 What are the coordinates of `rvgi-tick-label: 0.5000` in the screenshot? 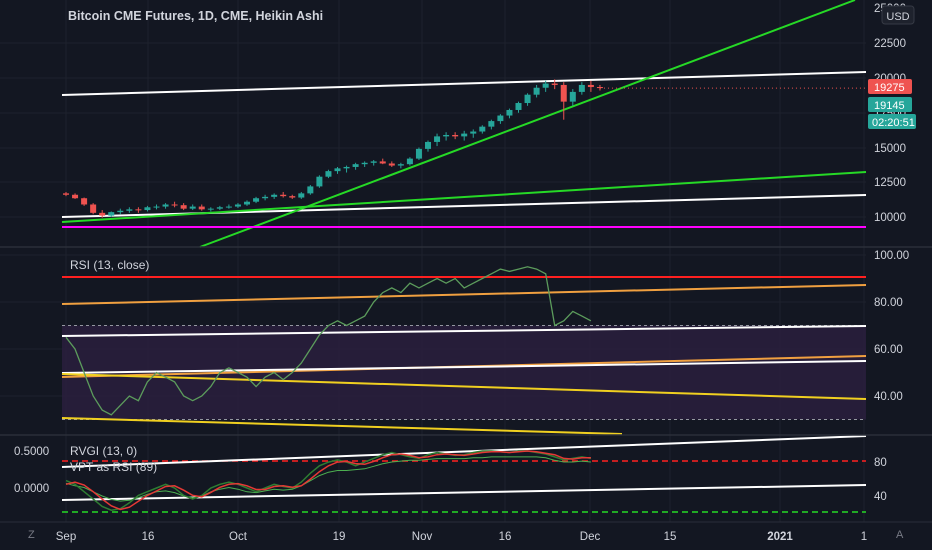 It's located at (31, 452).